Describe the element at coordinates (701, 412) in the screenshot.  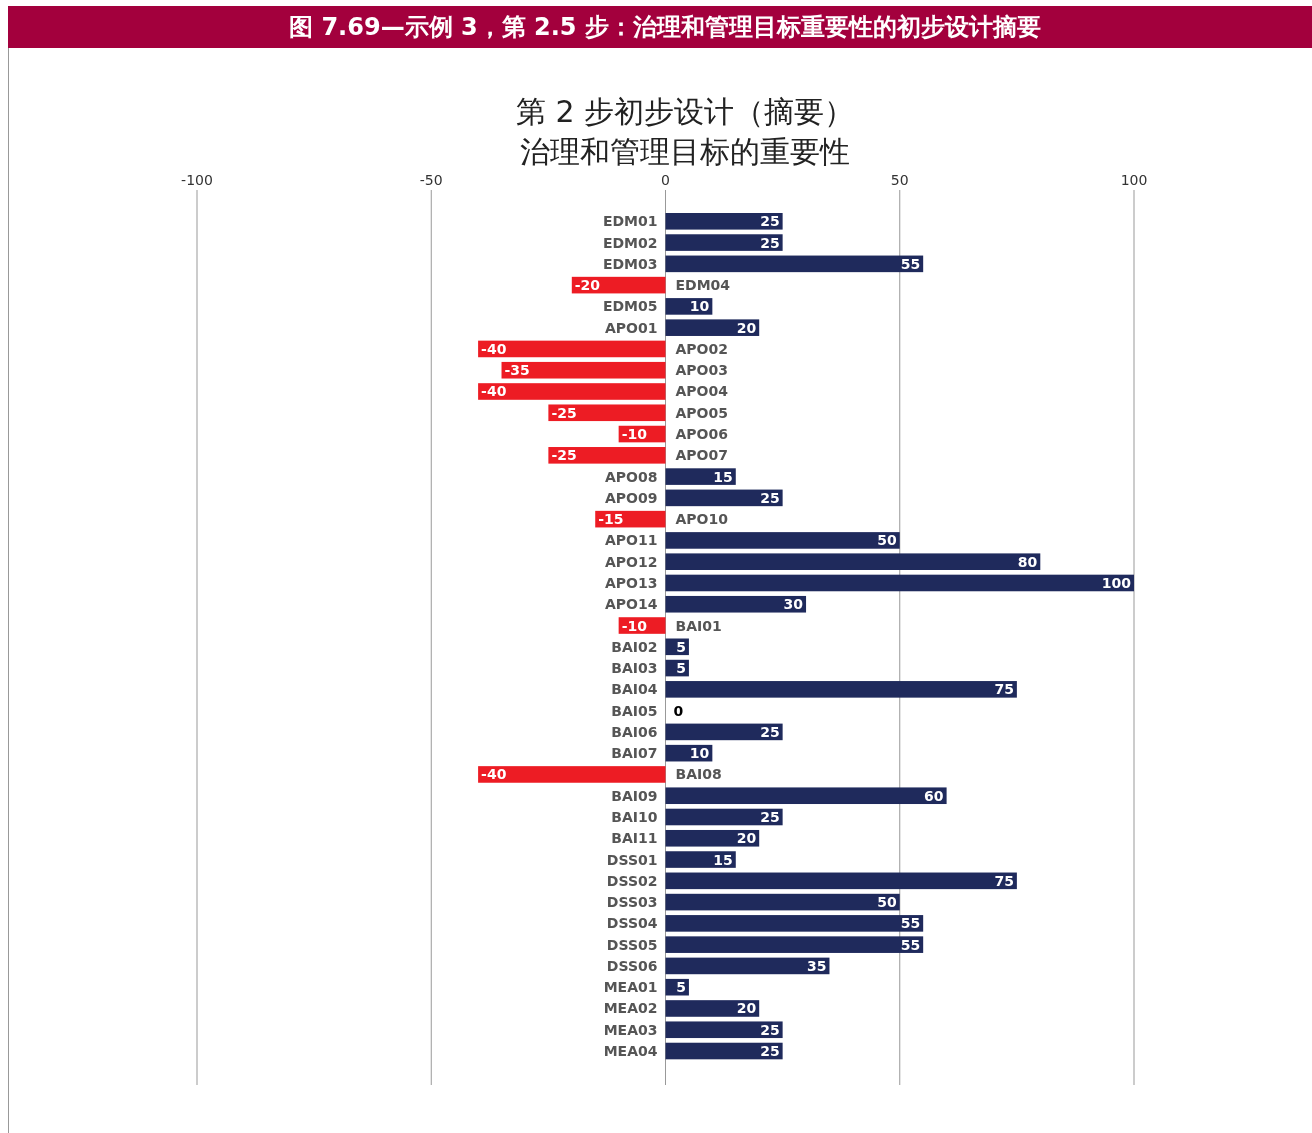
I see `y-tick-label: APO05` at that location.